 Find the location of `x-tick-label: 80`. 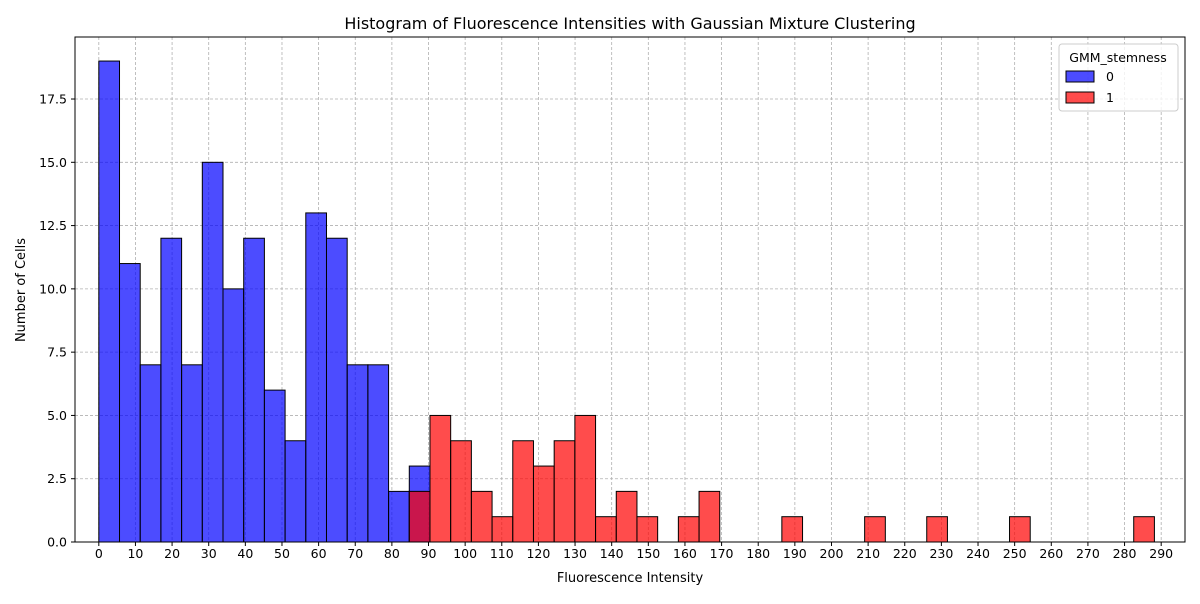

x-tick-label: 80 is located at coordinates (392, 553).